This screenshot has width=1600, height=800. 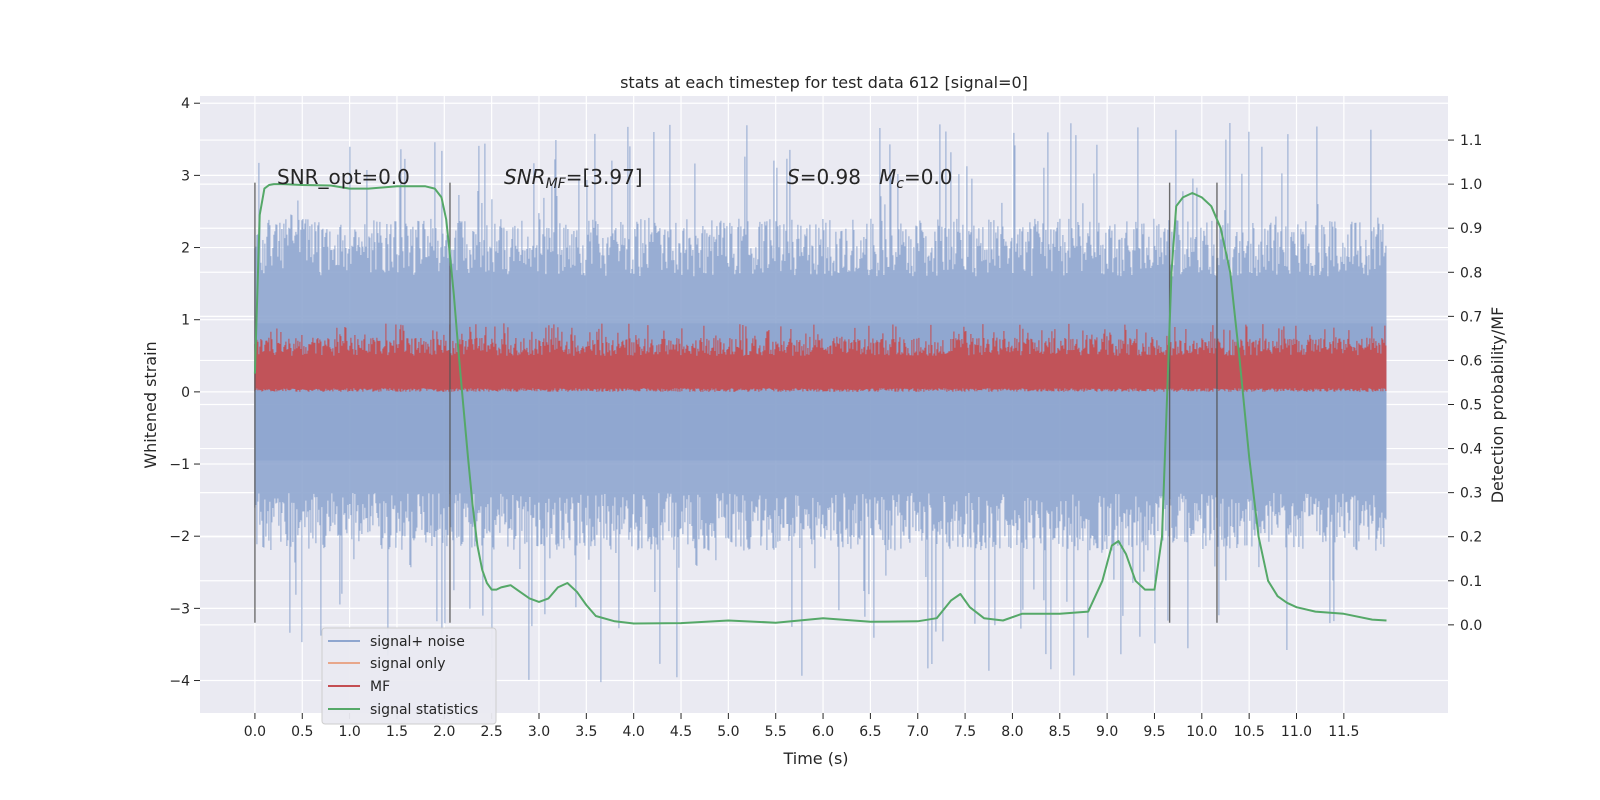 I want to click on x-tick-label-16: 8.0, so click(x=1012, y=732).